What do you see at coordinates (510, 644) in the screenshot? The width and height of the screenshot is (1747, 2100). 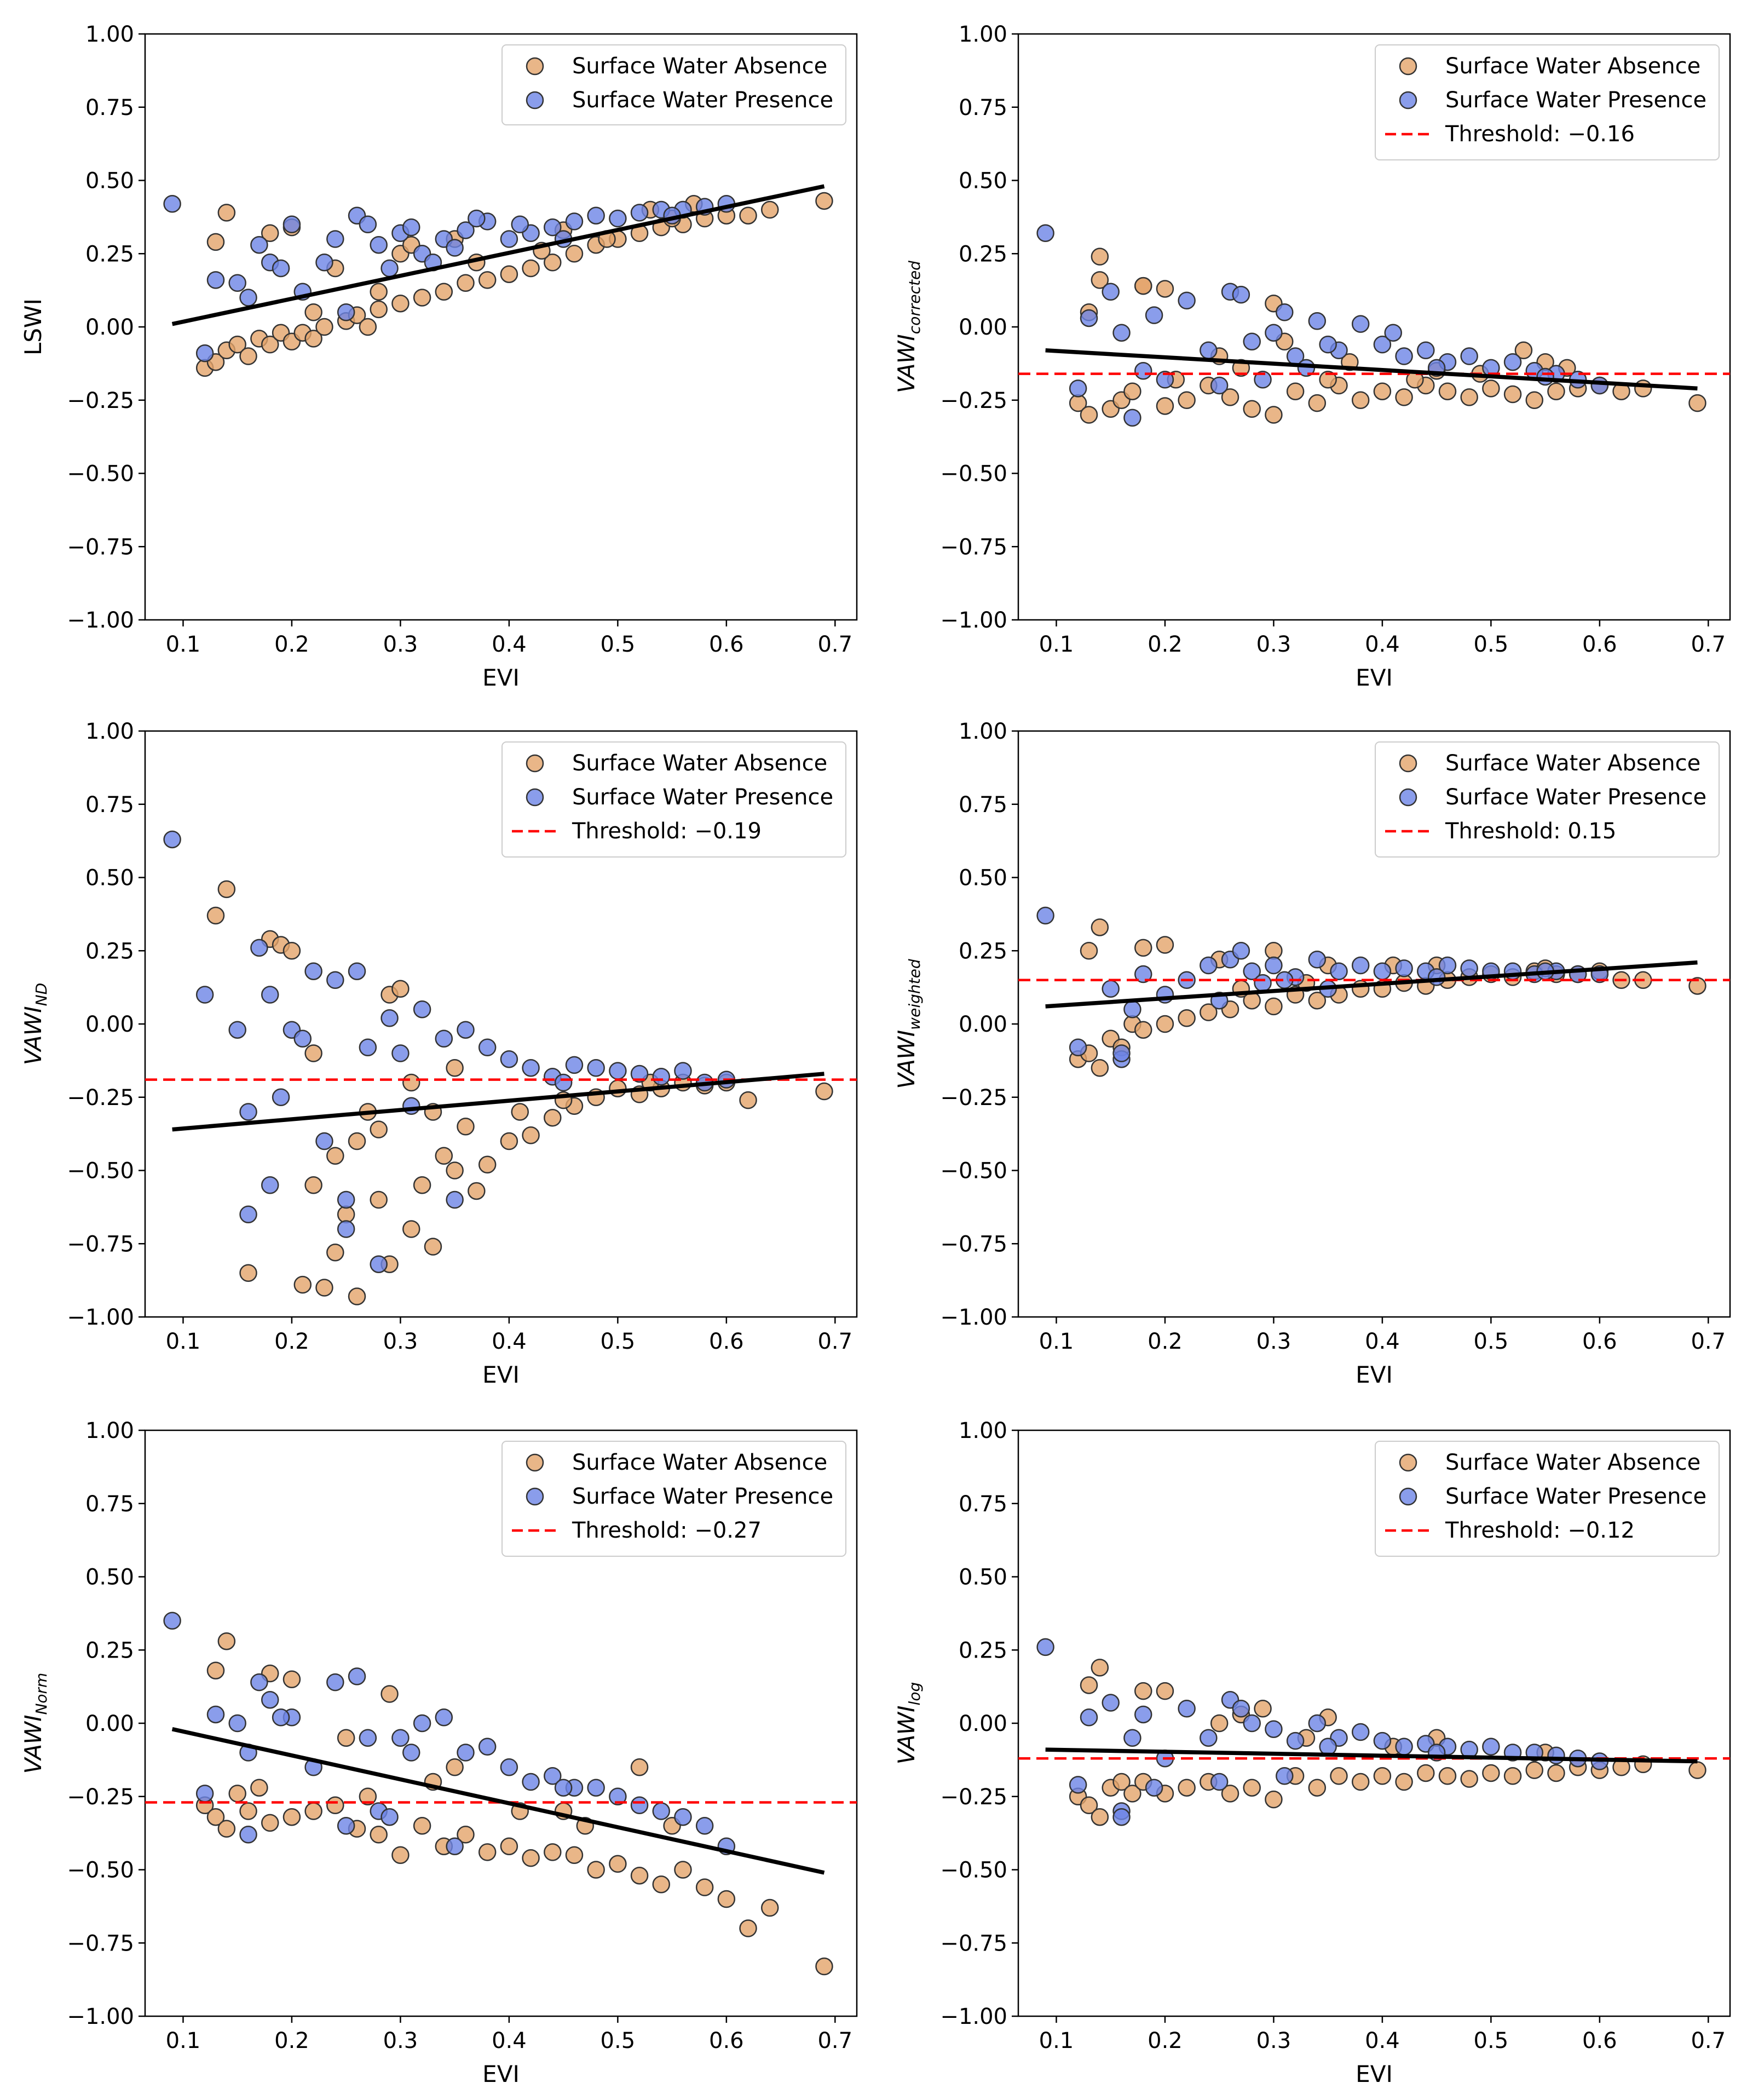 I see `x-tick-label: 0.4` at bounding box center [510, 644].